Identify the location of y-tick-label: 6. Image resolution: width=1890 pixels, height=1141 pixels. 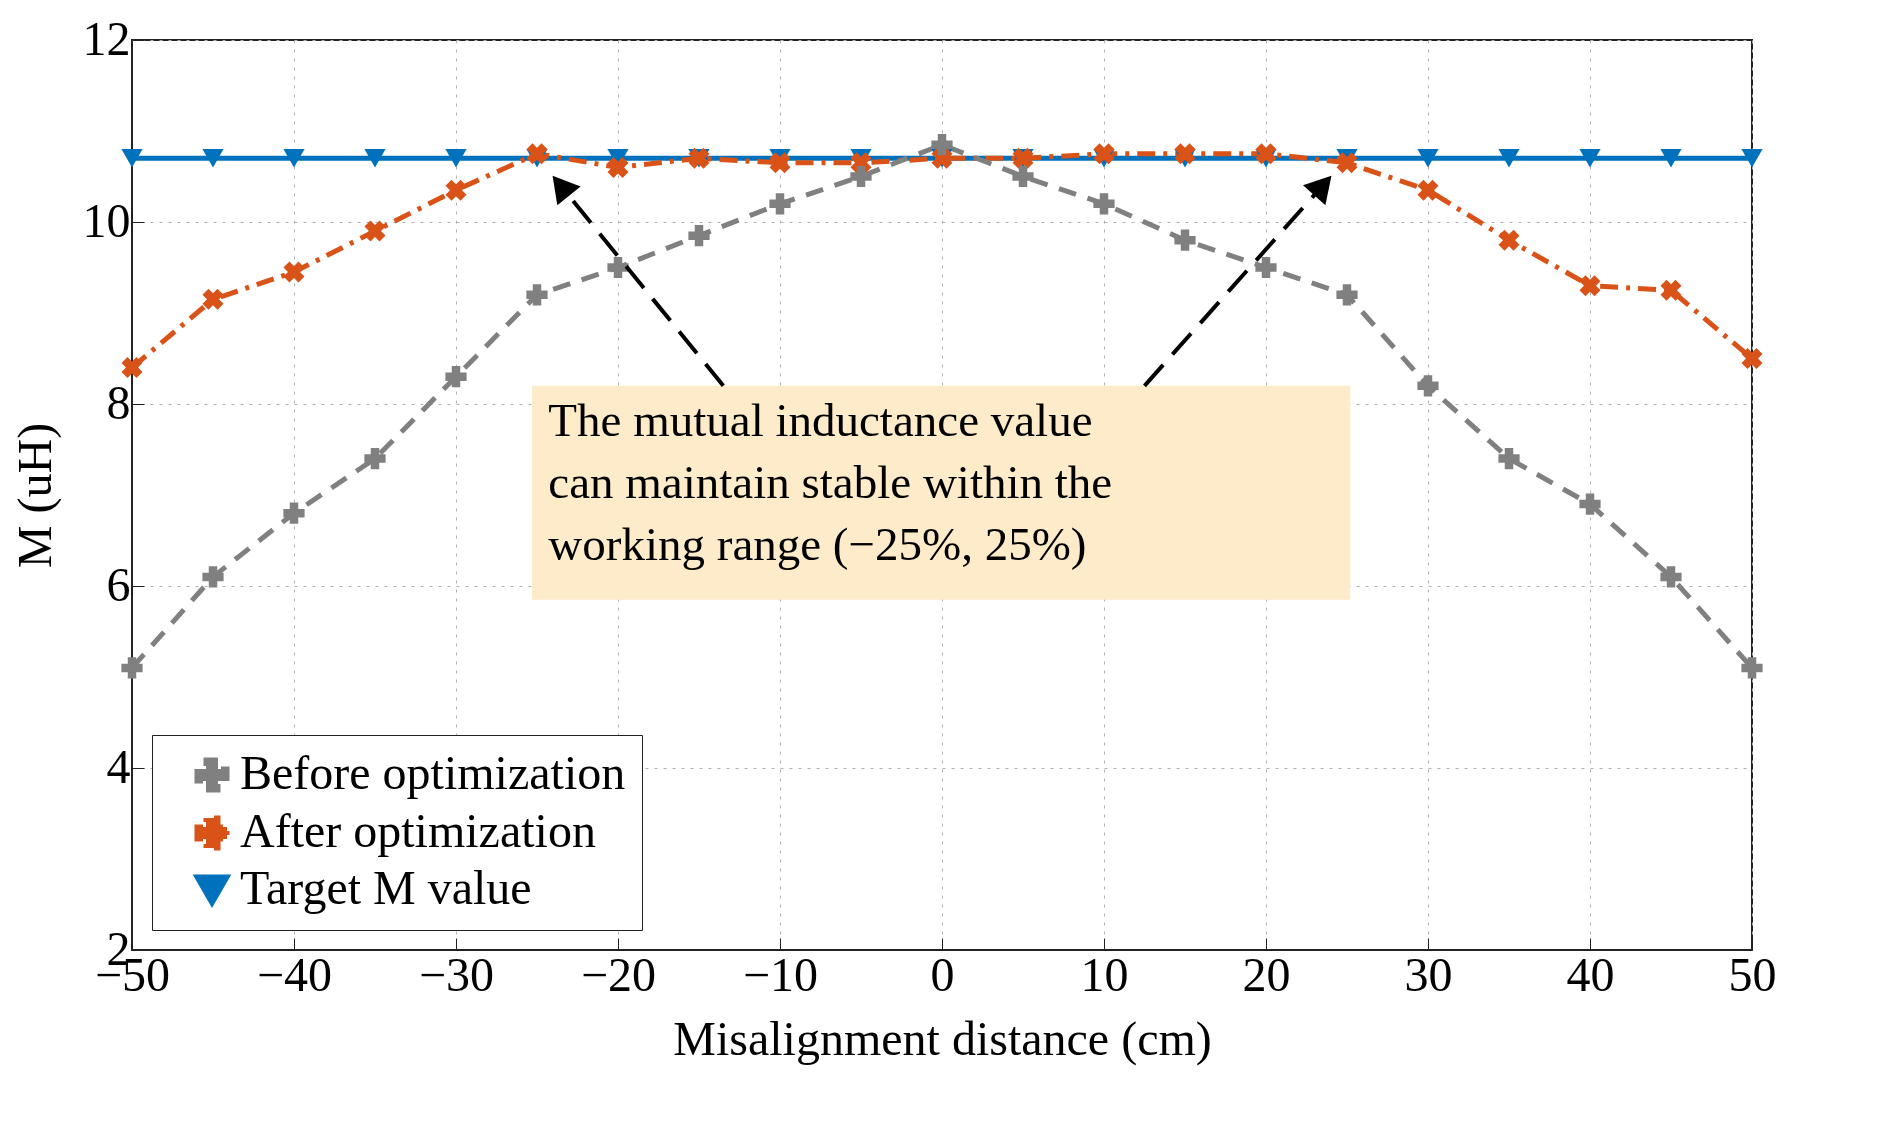
(118, 584).